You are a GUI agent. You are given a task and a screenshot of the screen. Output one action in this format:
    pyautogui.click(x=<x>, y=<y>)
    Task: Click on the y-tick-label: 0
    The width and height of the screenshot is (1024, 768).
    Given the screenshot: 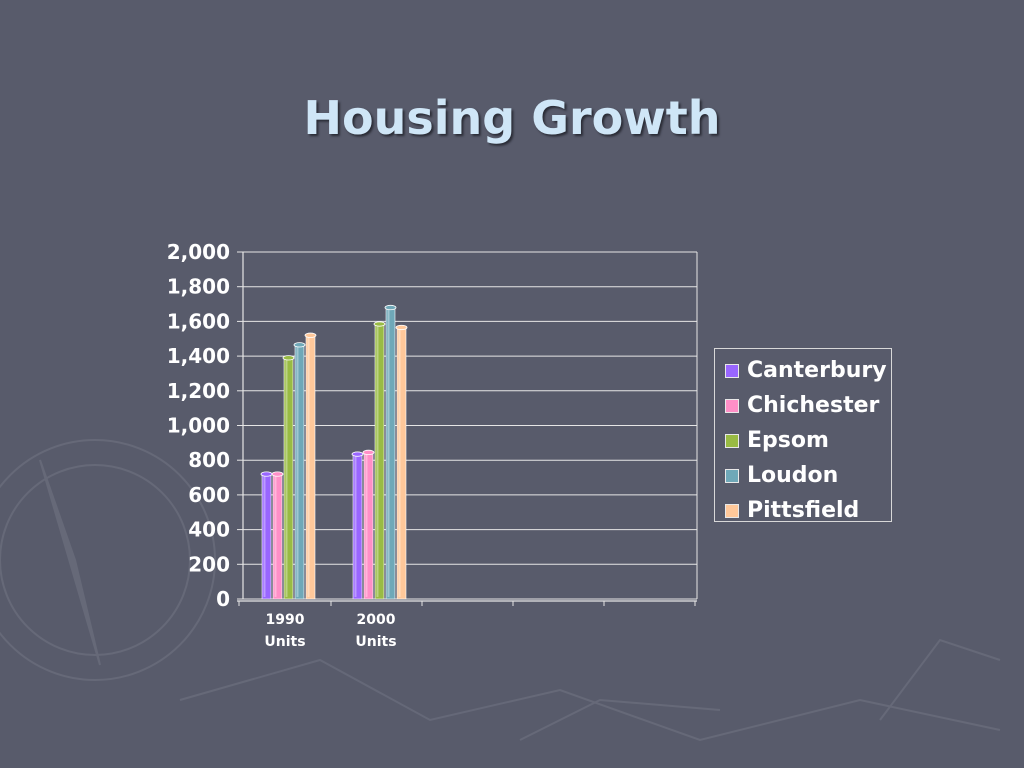 What is the action you would take?
    pyautogui.click(x=223, y=599)
    